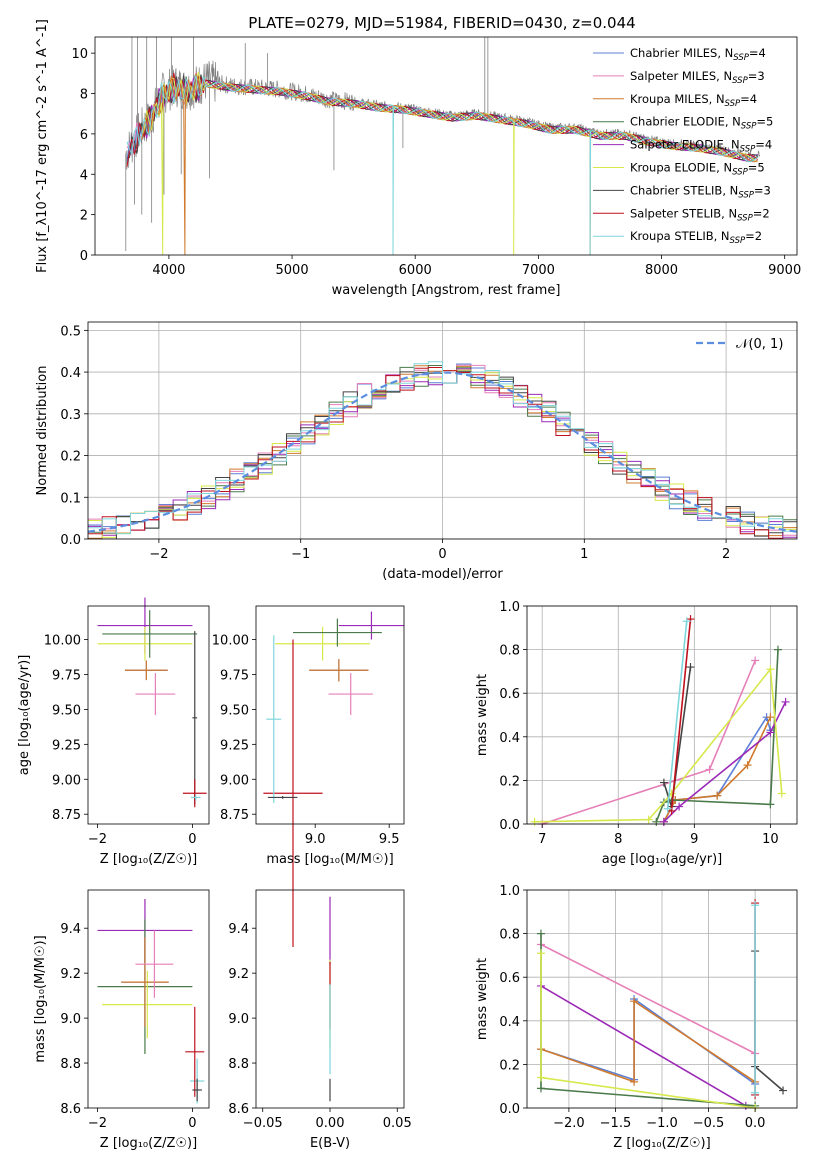 The width and height of the screenshot is (819, 1170). What do you see at coordinates (681, 168) in the screenshot?
I see `legend-label: Kroupa ELODIE, N` at bounding box center [681, 168].